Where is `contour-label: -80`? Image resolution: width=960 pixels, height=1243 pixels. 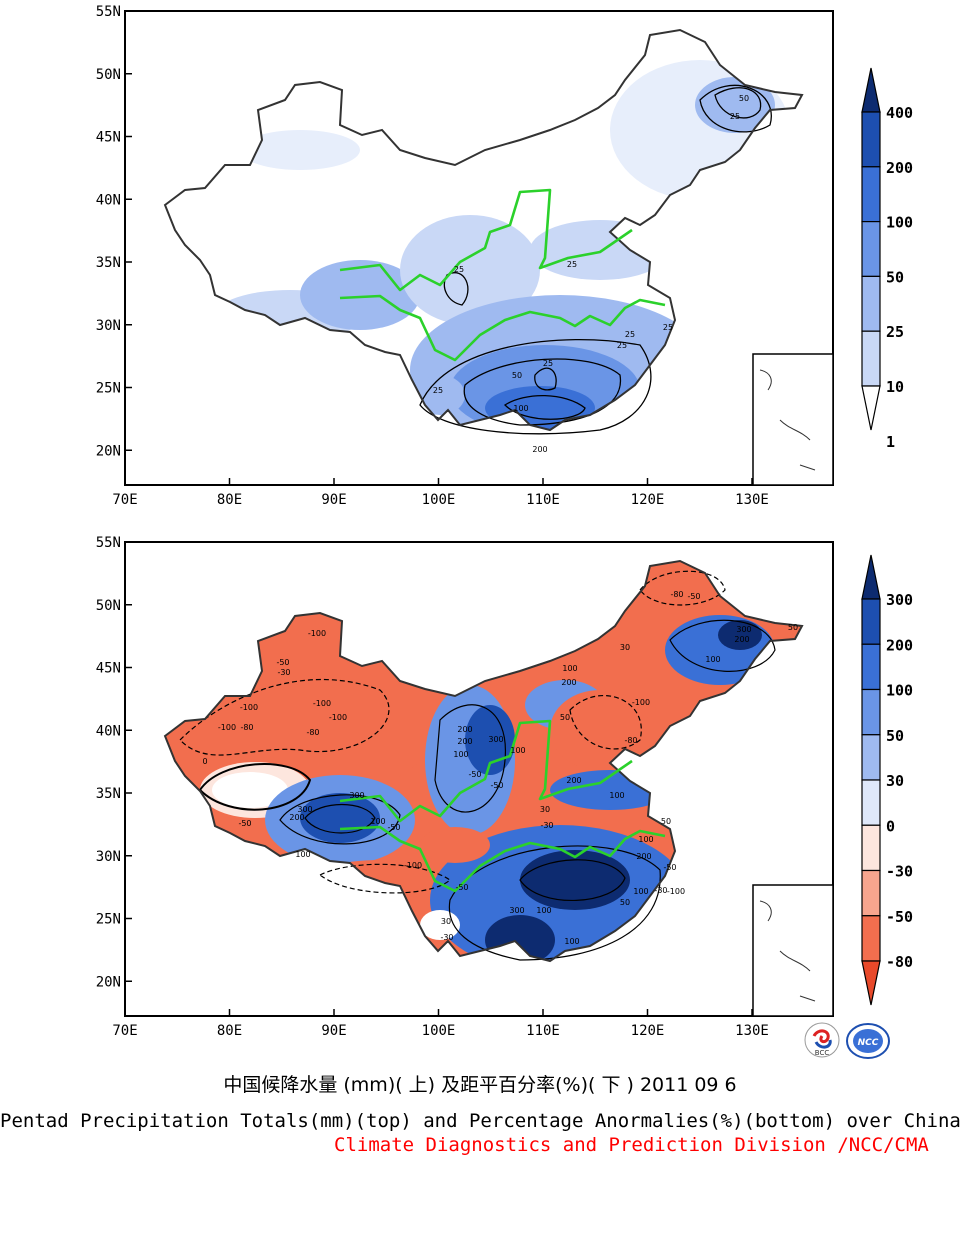
contour-label: -80 is located at coordinates (630, 740).